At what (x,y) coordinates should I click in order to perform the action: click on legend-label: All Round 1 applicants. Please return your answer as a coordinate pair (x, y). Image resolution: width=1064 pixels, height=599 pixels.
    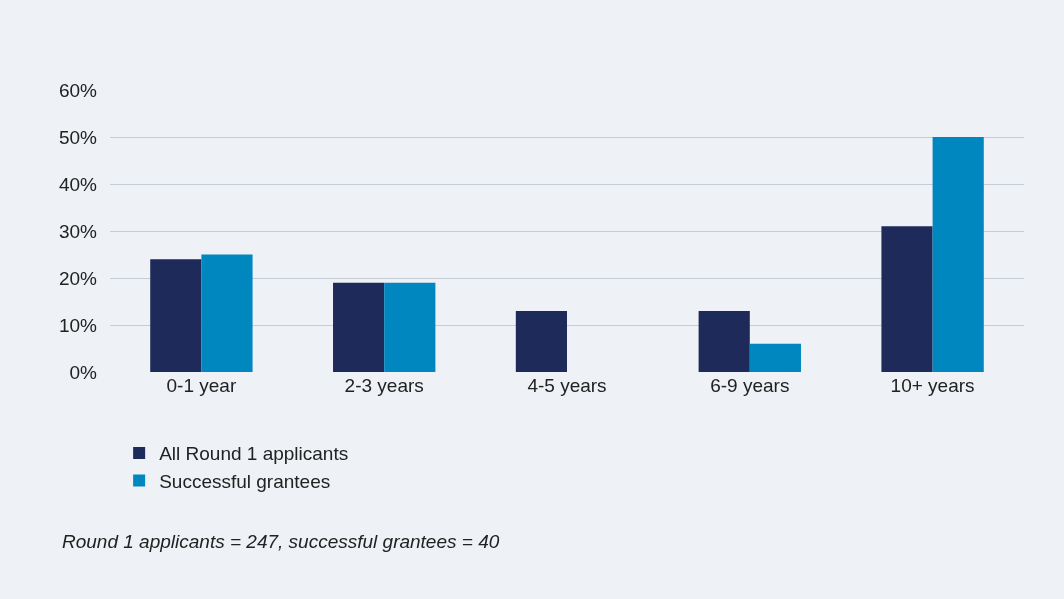
    Looking at the image, I should click on (254, 454).